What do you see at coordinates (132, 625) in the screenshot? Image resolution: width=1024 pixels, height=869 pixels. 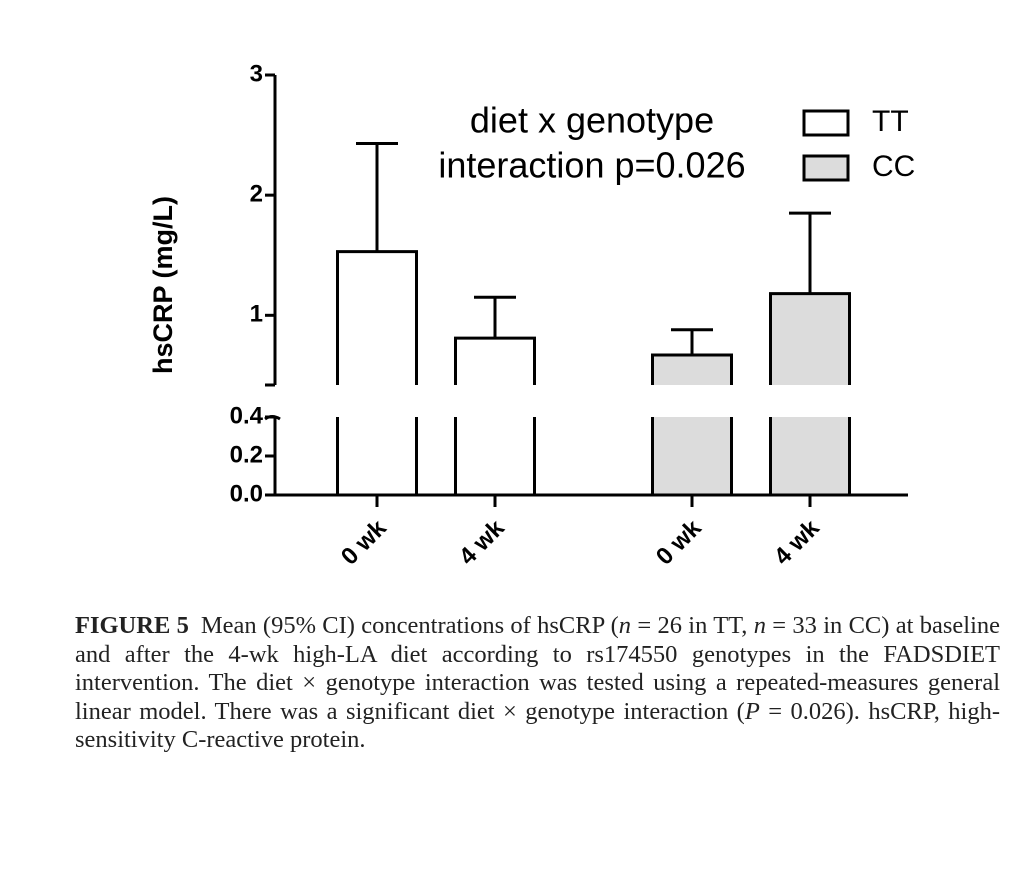 I see `caption-text: FIGURE 5` at bounding box center [132, 625].